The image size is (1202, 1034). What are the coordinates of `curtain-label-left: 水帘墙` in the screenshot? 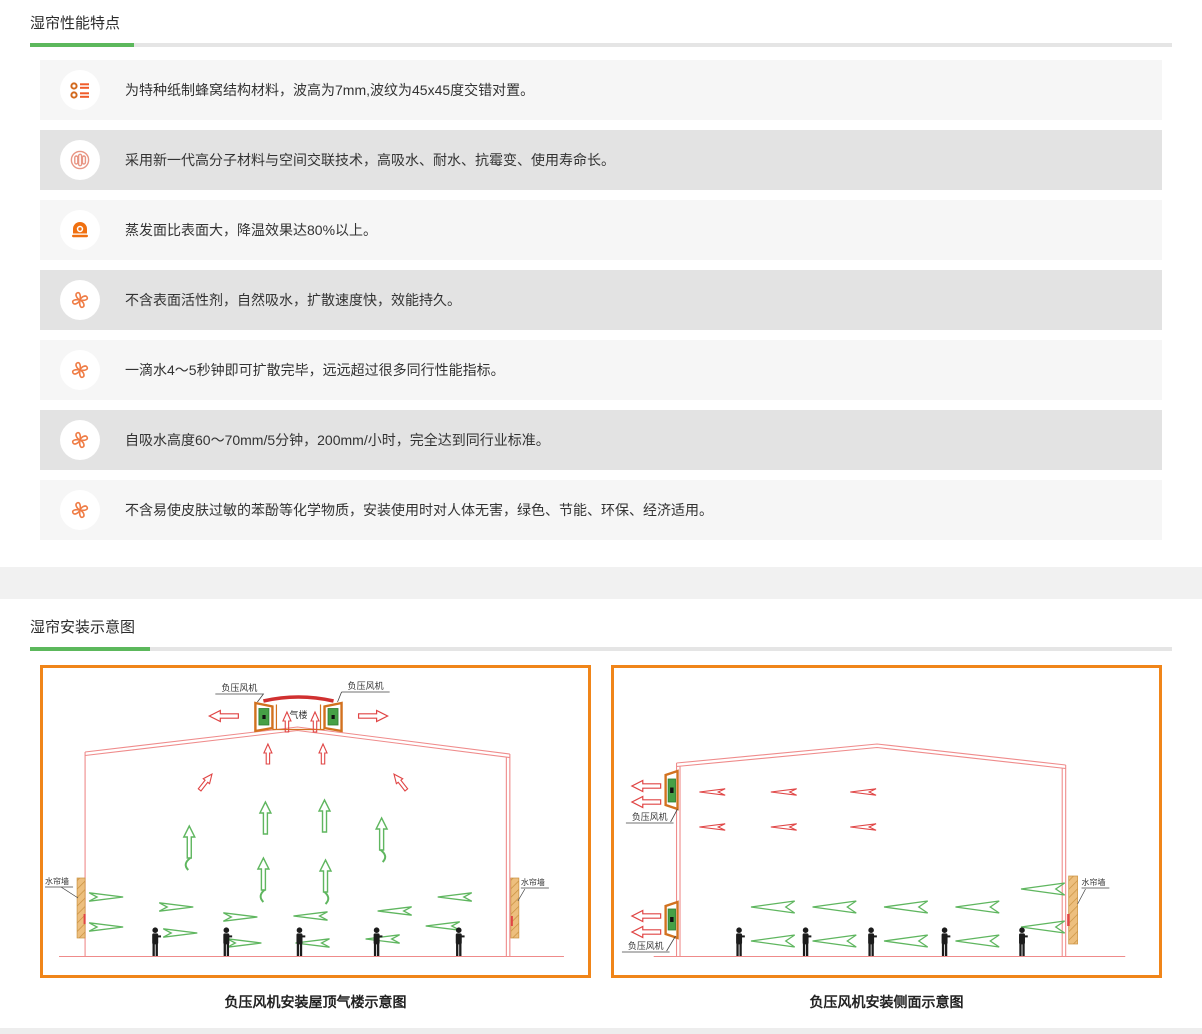 It's located at (57, 881).